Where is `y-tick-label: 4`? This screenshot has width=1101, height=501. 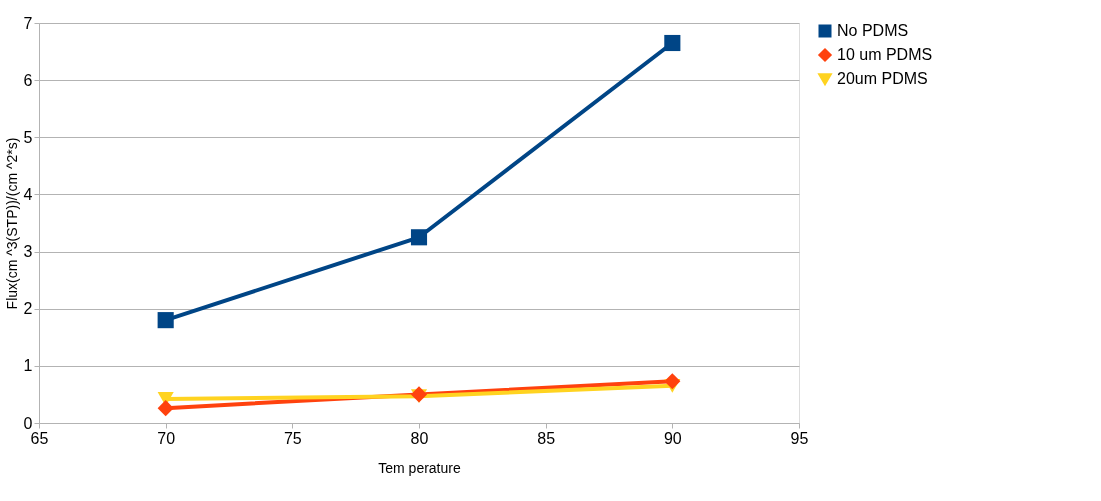
y-tick-label: 4 is located at coordinates (28, 194).